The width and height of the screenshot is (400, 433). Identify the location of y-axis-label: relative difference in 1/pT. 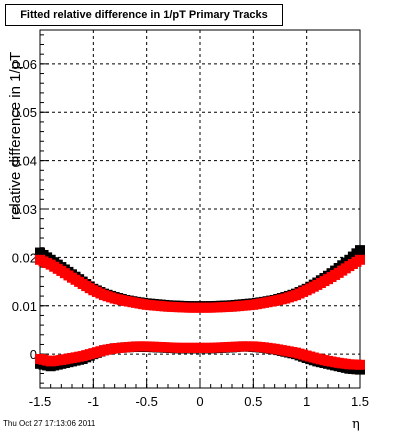
(15, 136).